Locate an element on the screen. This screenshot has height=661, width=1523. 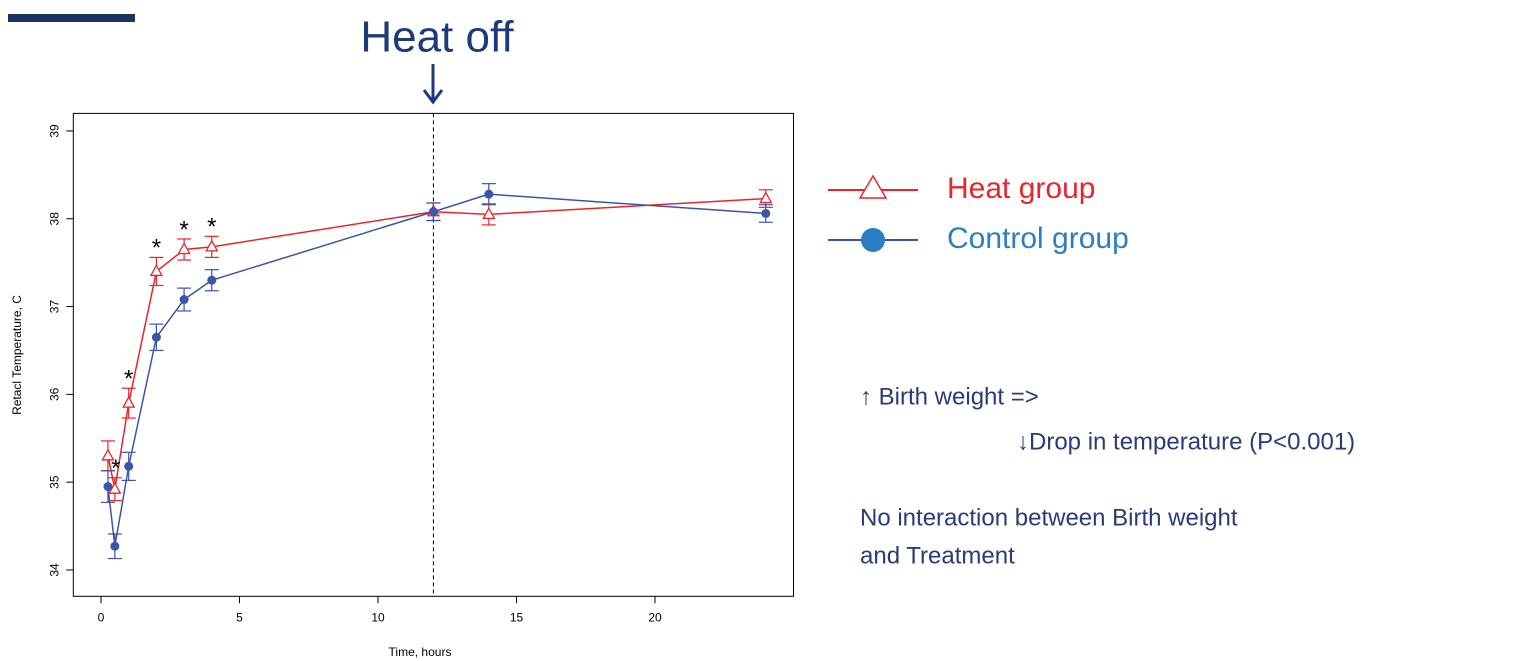
x-tick-label: 15 is located at coordinates (517, 617).